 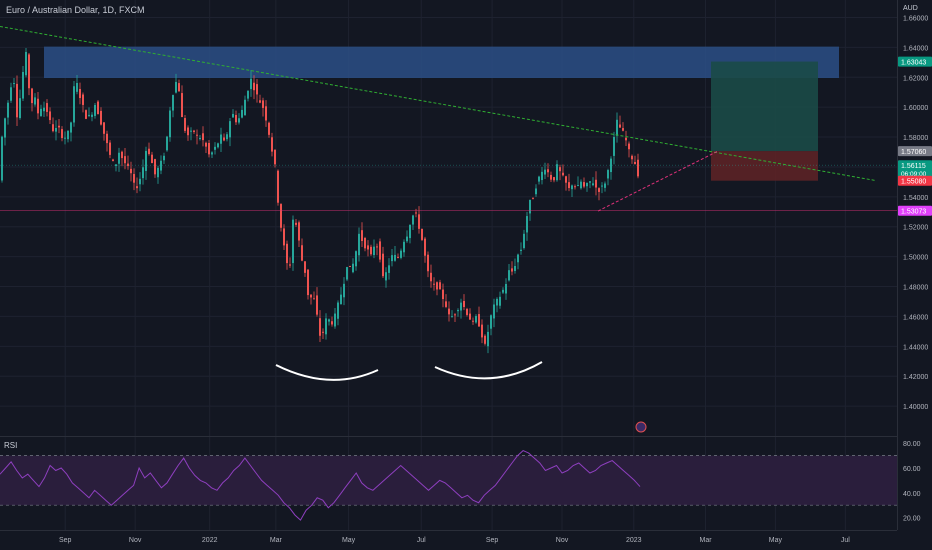 What do you see at coordinates (658, 181) in the screenshot?
I see `rising-line` at bounding box center [658, 181].